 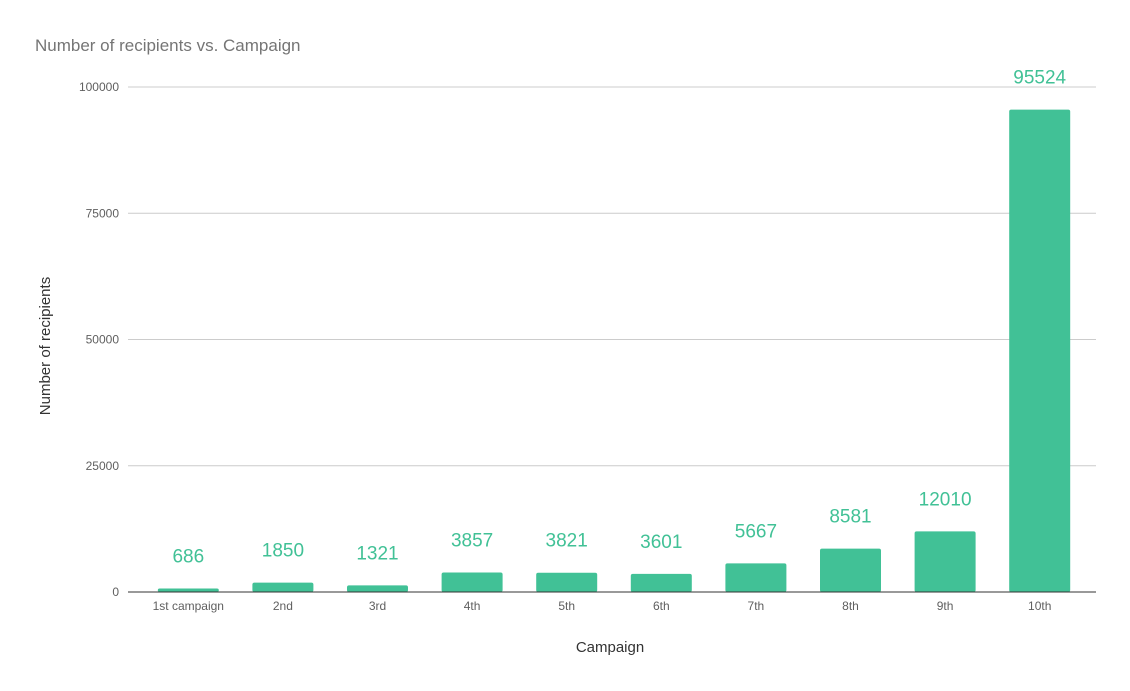 I want to click on data-label: 8581, so click(x=850, y=517).